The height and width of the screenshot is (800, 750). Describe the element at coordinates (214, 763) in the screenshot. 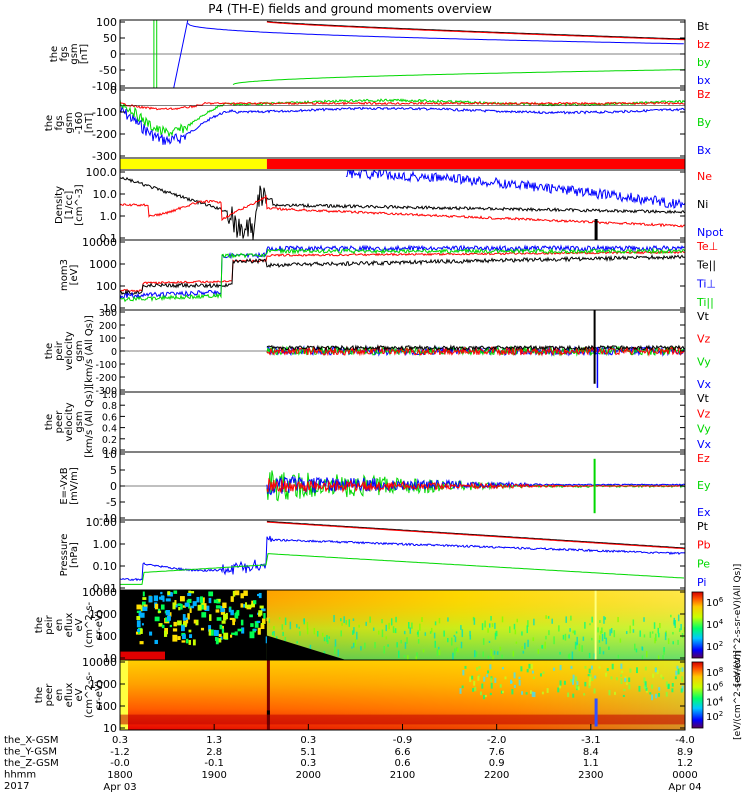

I see `x-tick-label: -0.1` at that location.